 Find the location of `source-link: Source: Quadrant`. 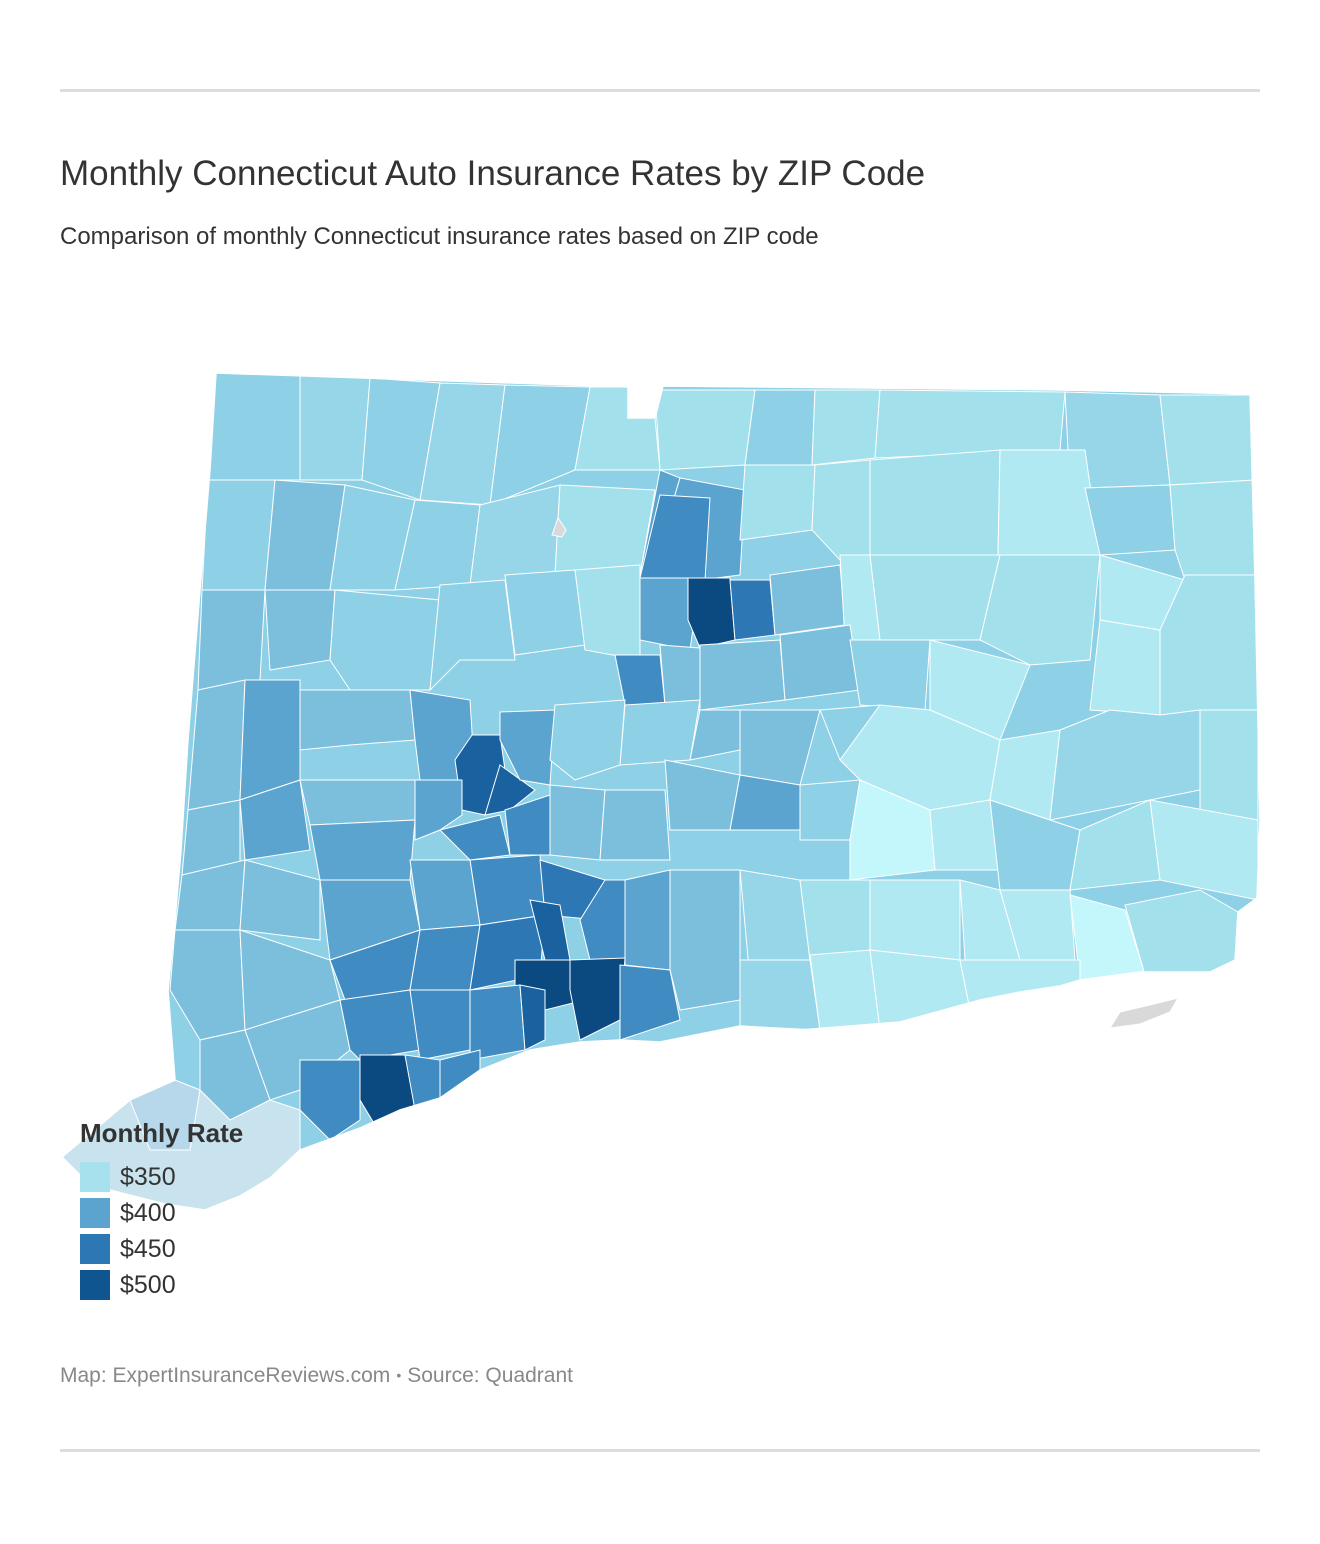

source-link: Source: Quadrant is located at coordinates (490, 1375).